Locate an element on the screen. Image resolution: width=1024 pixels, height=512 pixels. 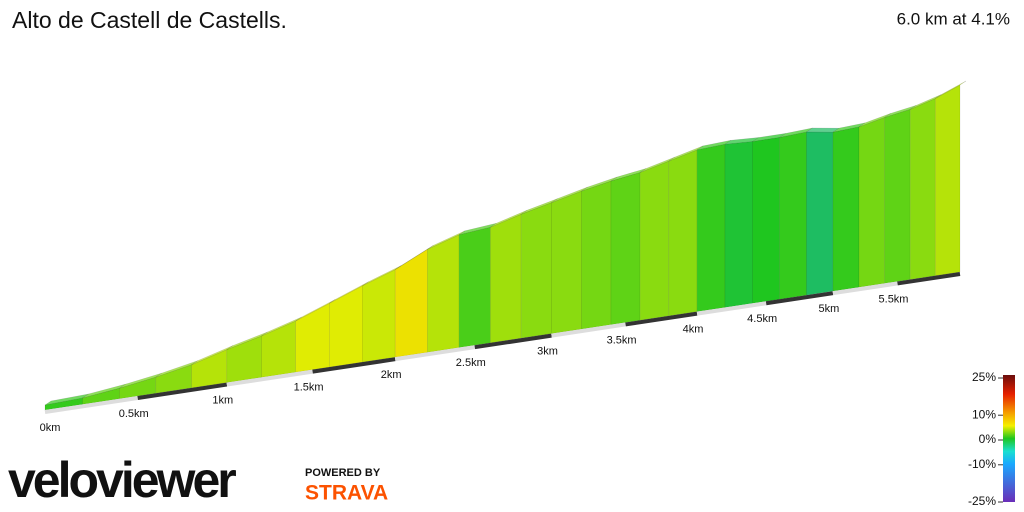
scale-tick-label: -25% is located at coordinates (982, 501).